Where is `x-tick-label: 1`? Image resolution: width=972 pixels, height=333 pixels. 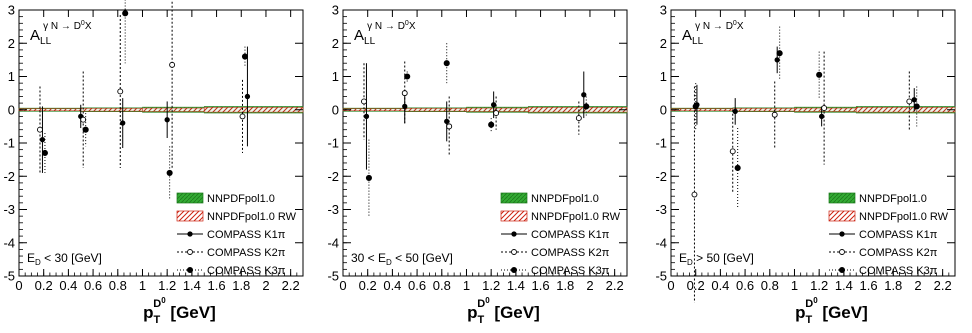 x-tick-label: 1 is located at coordinates (466, 285).